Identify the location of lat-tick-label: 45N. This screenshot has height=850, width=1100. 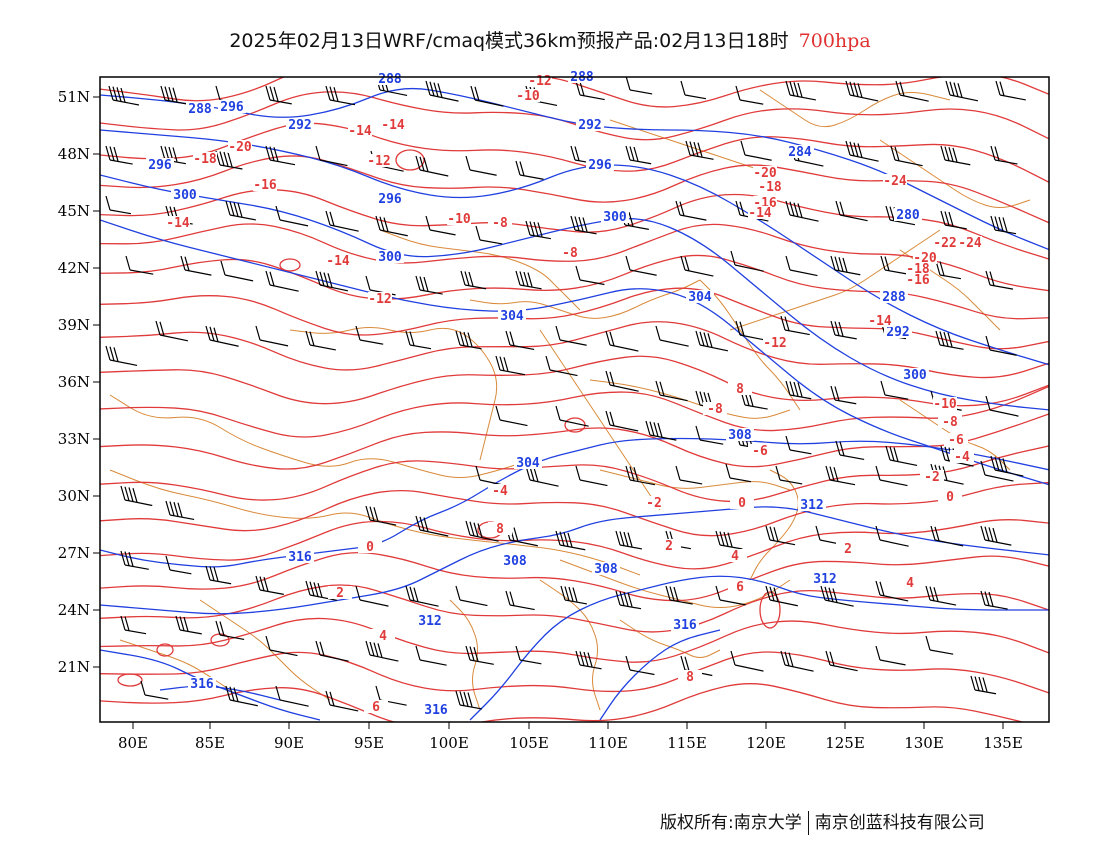
(74, 211).